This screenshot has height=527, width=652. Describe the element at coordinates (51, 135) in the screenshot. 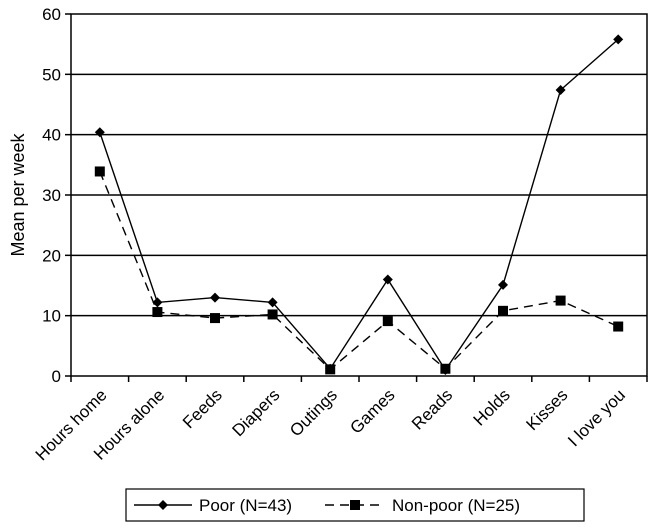

I see `y-tick-label: 40` at that location.